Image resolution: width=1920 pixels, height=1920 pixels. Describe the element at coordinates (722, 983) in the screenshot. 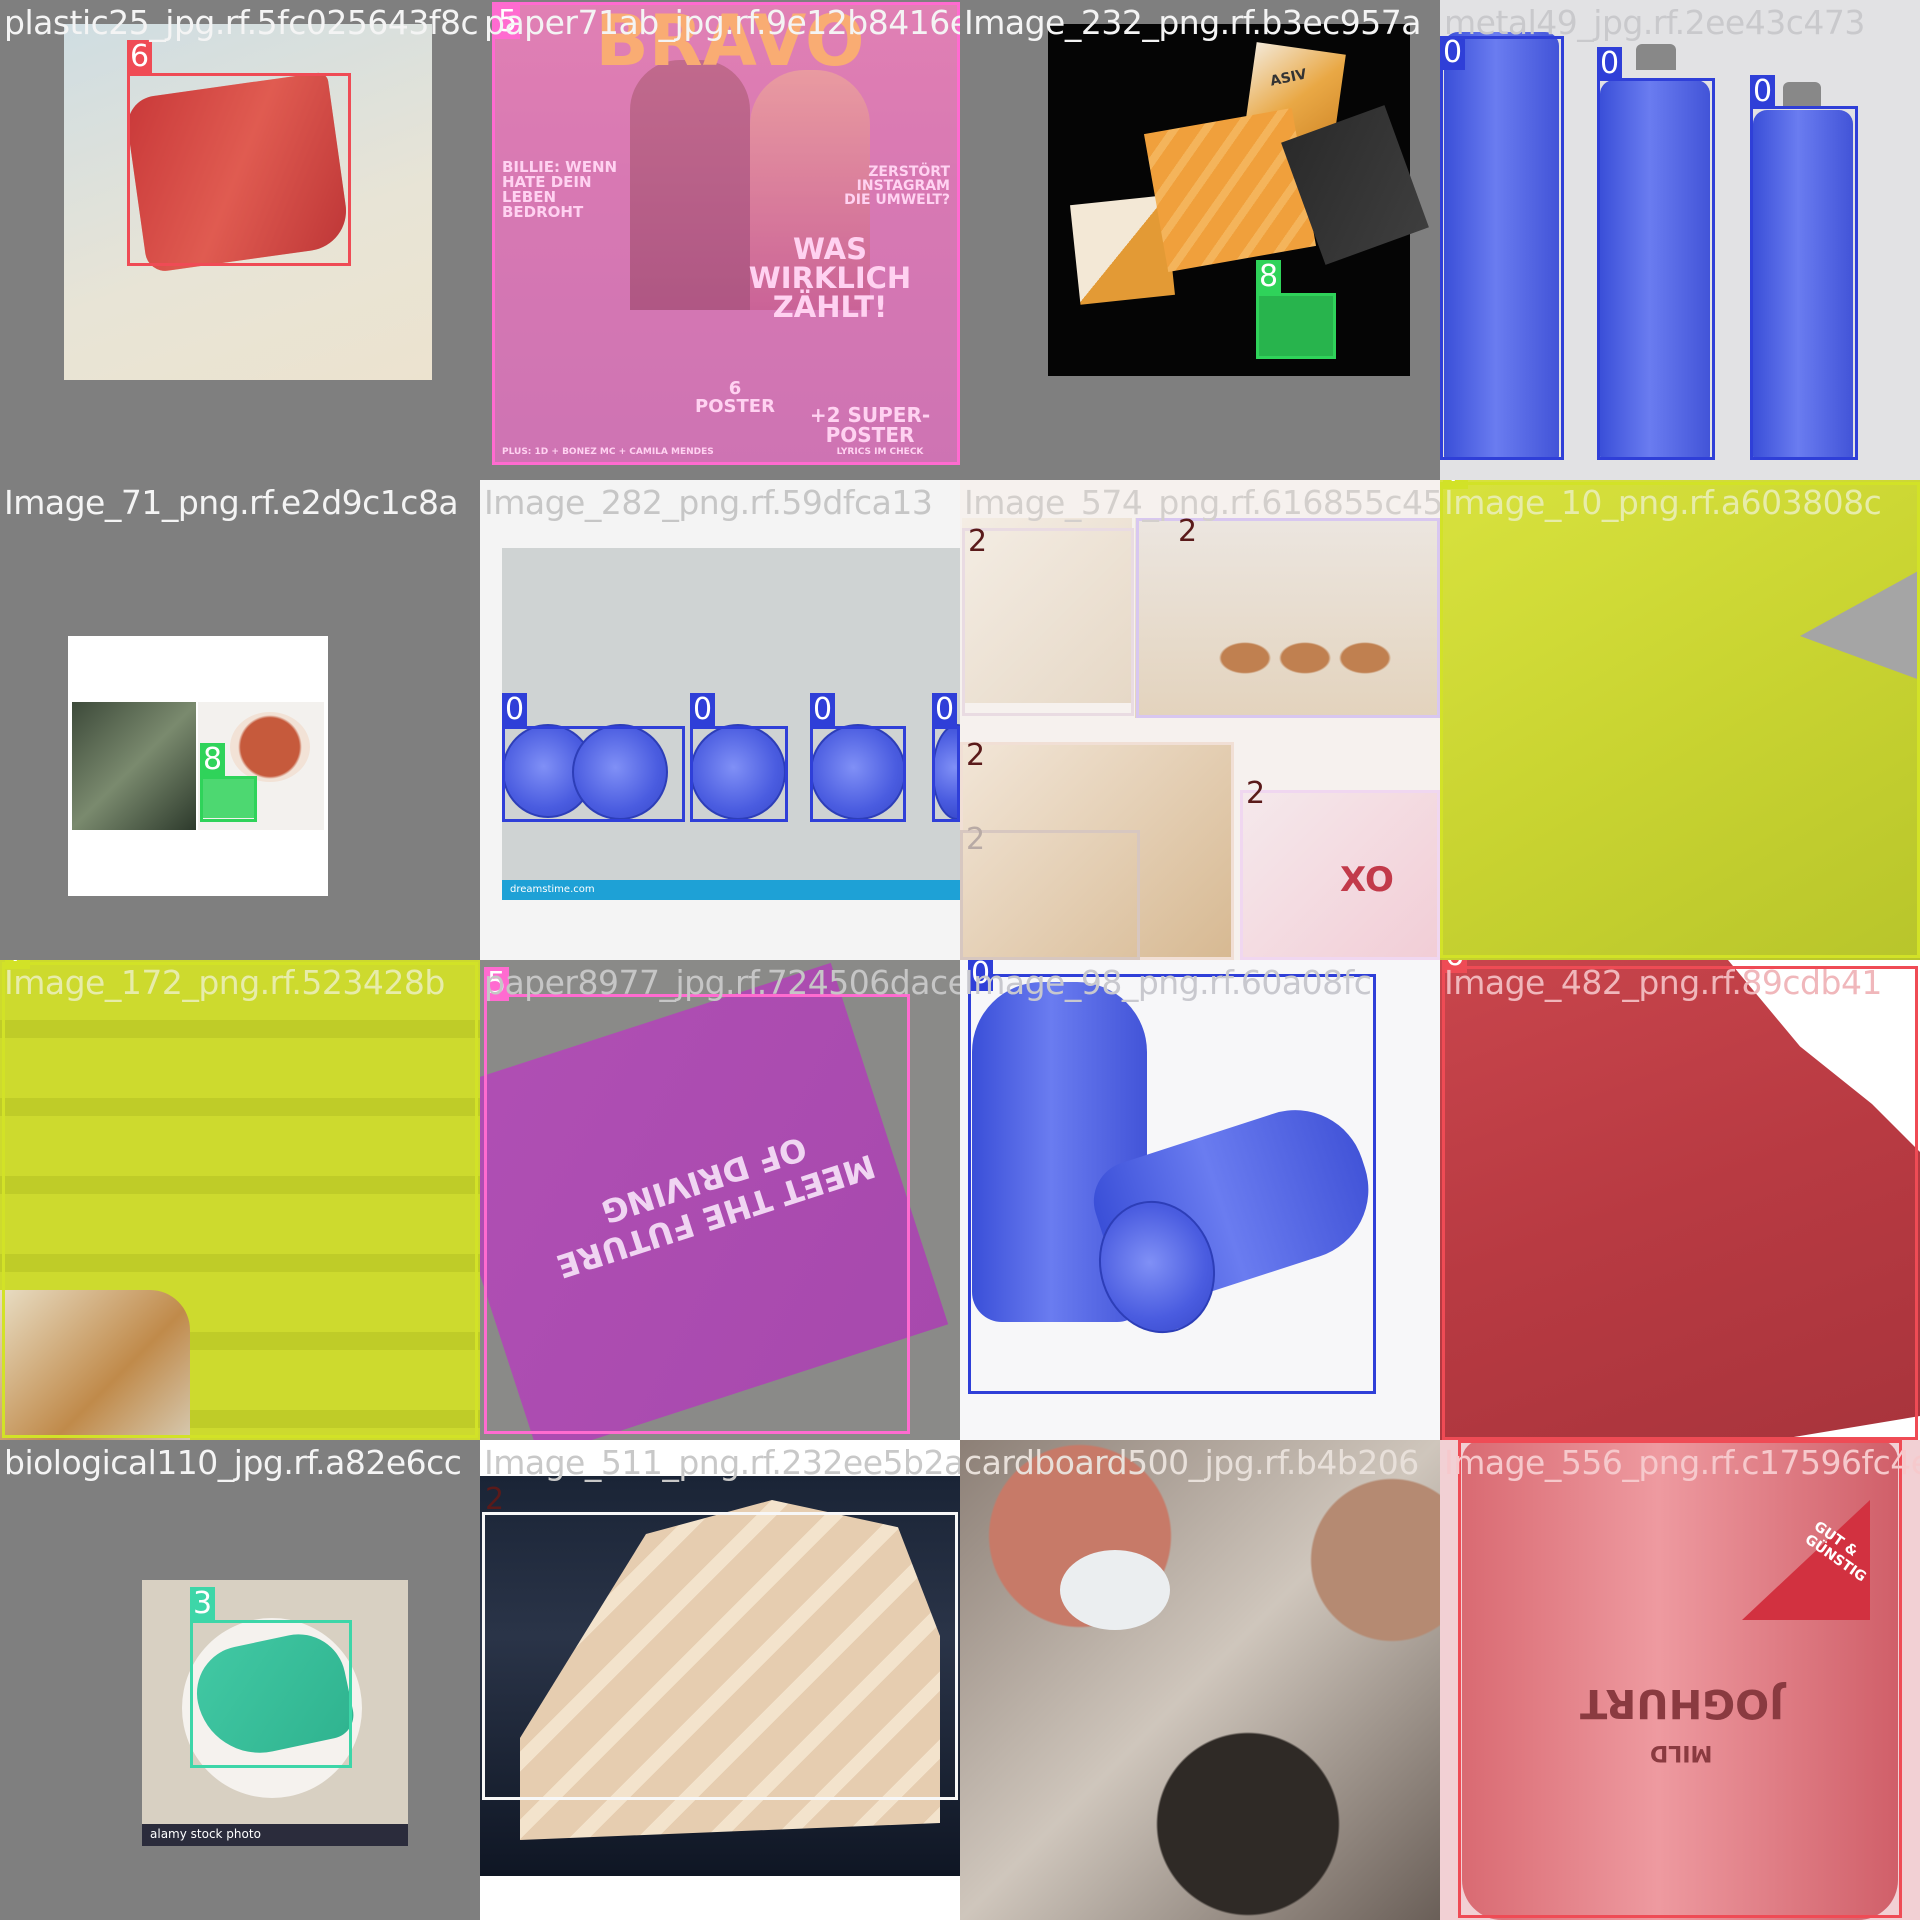

I see `filename: paper8977_jpg.rf.724506dace` at that location.